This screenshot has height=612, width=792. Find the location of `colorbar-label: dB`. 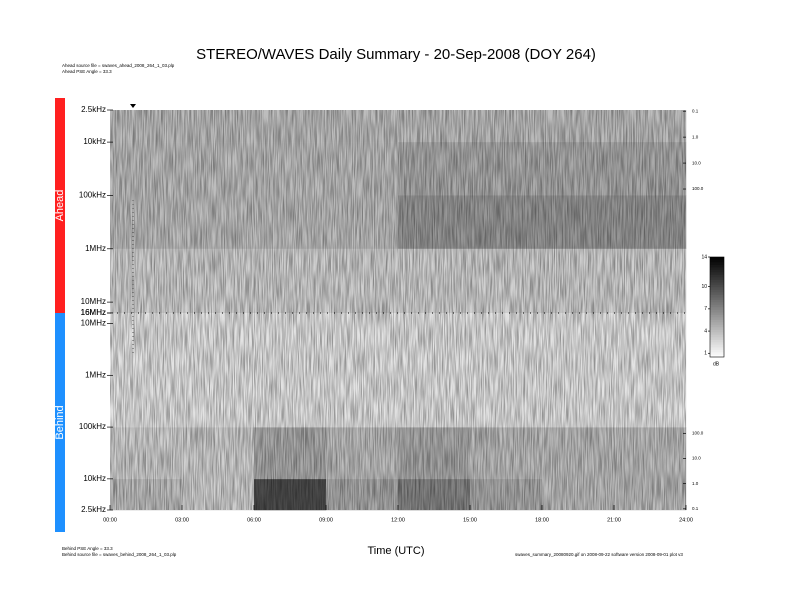

colorbar-label: dB is located at coordinates (716, 364).